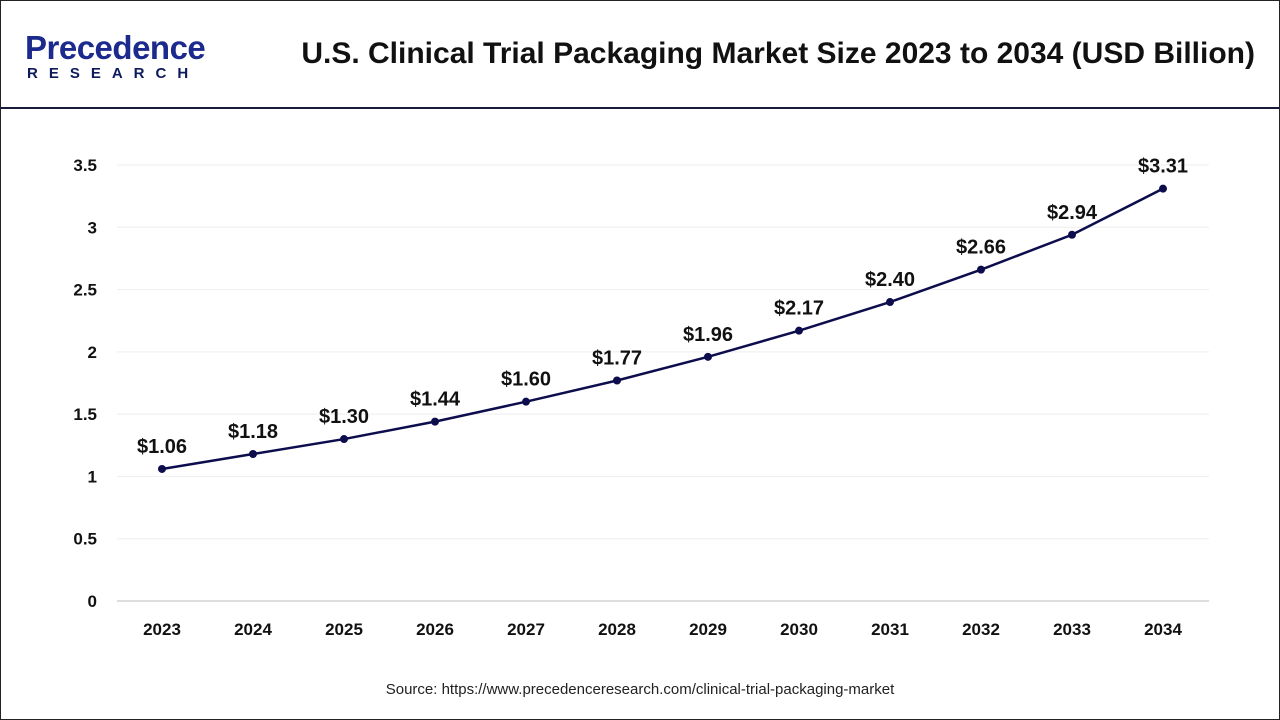 This screenshot has width=1280, height=720. Describe the element at coordinates (113, 73) in the screenshot. I see `logo-sub: RESEARCH` at that location.